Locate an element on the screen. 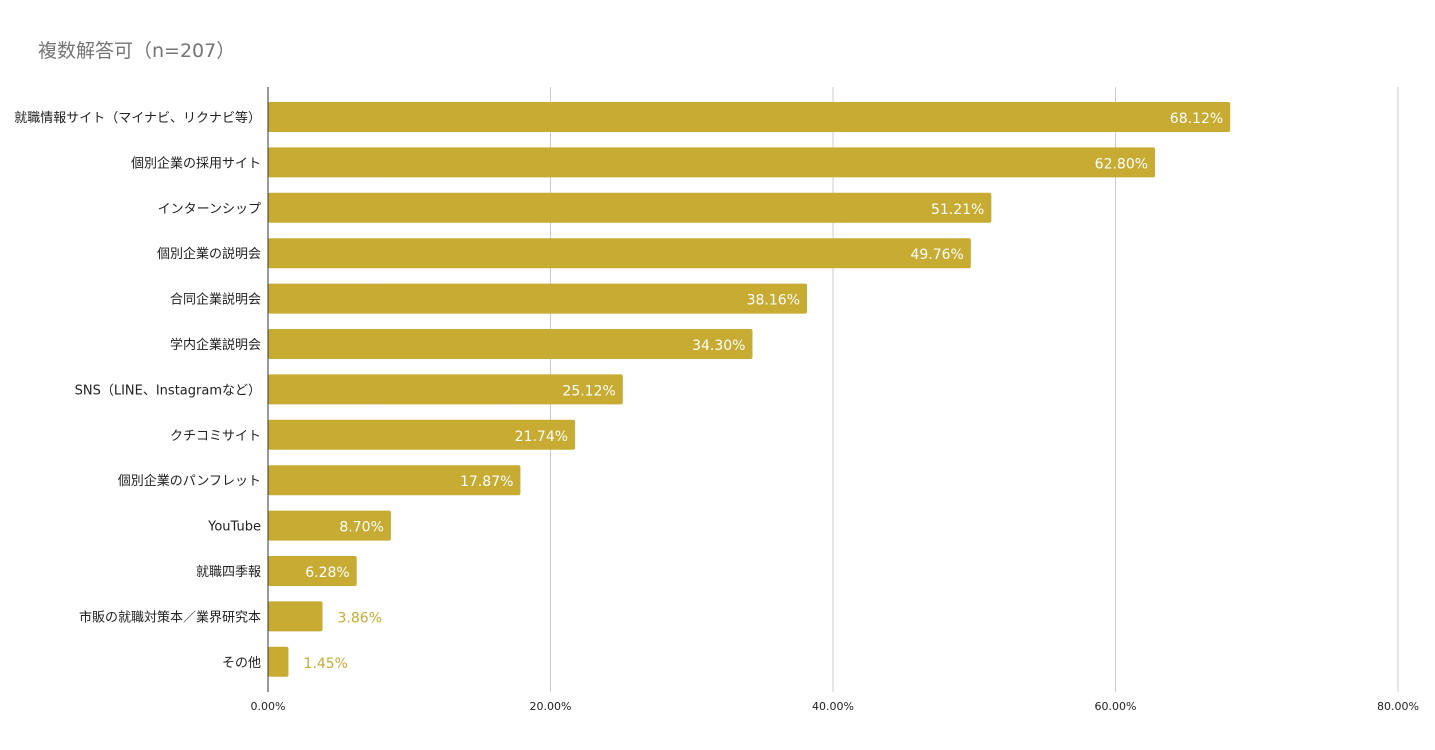 Image resolution: width=1435 pixels, height=750 pixels. x-tick-labels: 0.00% 20.00% 40.00% 60.00% 80.00% is located at coordinates (835, 706).